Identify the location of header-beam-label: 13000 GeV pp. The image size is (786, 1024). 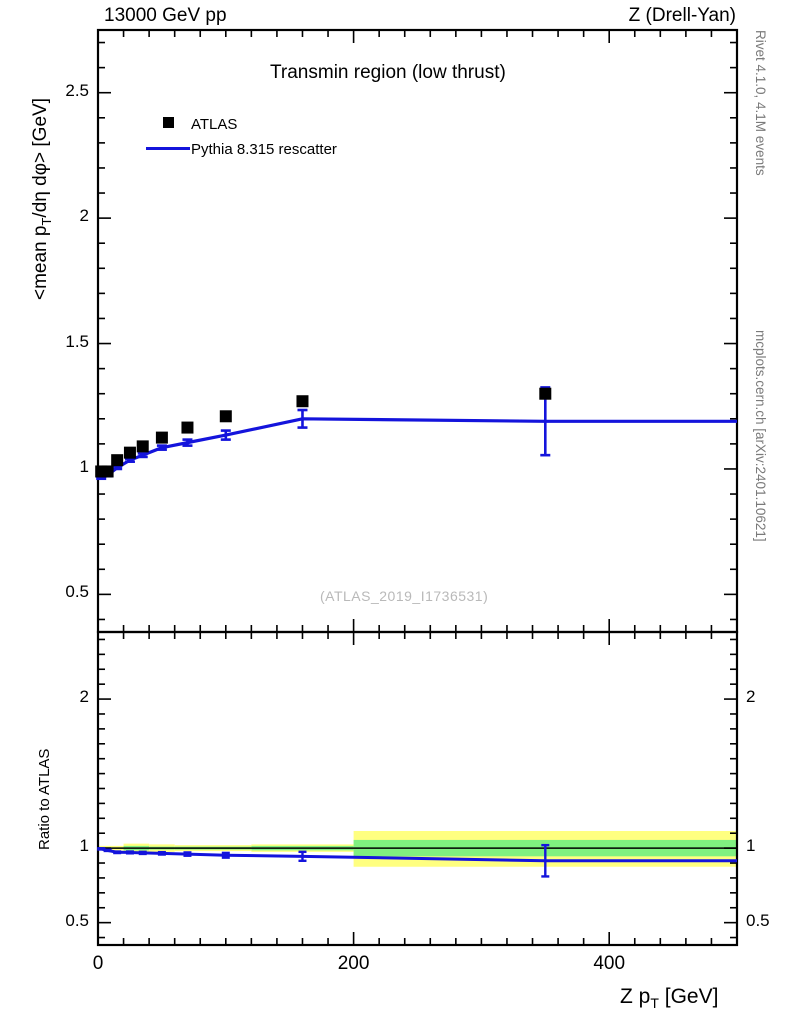
(165, 15).